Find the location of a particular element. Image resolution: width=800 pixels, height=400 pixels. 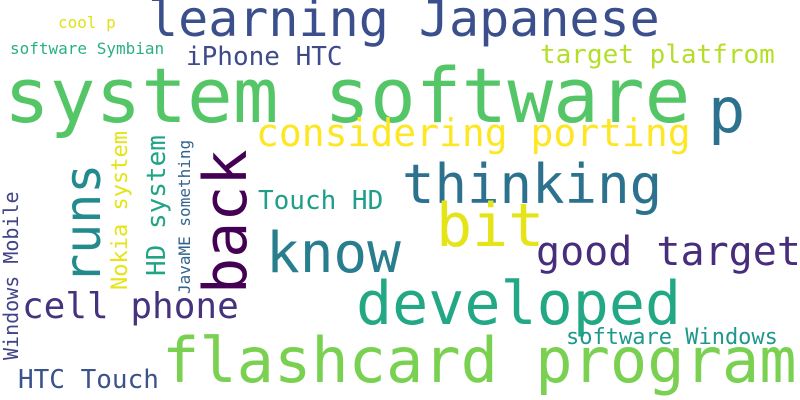

word-considering-porting: considering porting is located at coordinates (473, 133).